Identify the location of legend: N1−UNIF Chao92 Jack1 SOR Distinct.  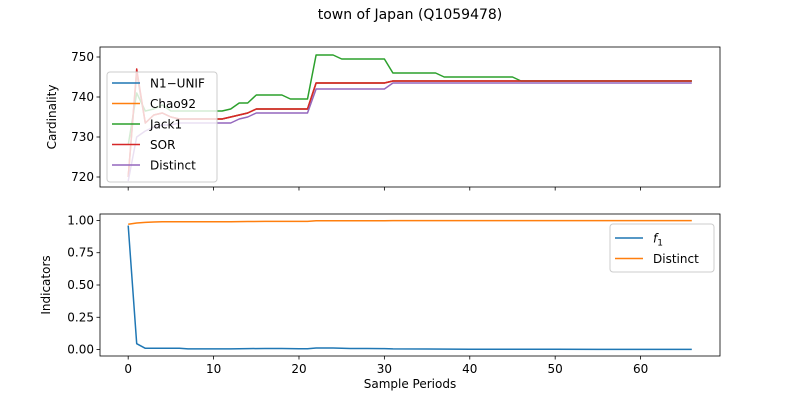
(162, 127).